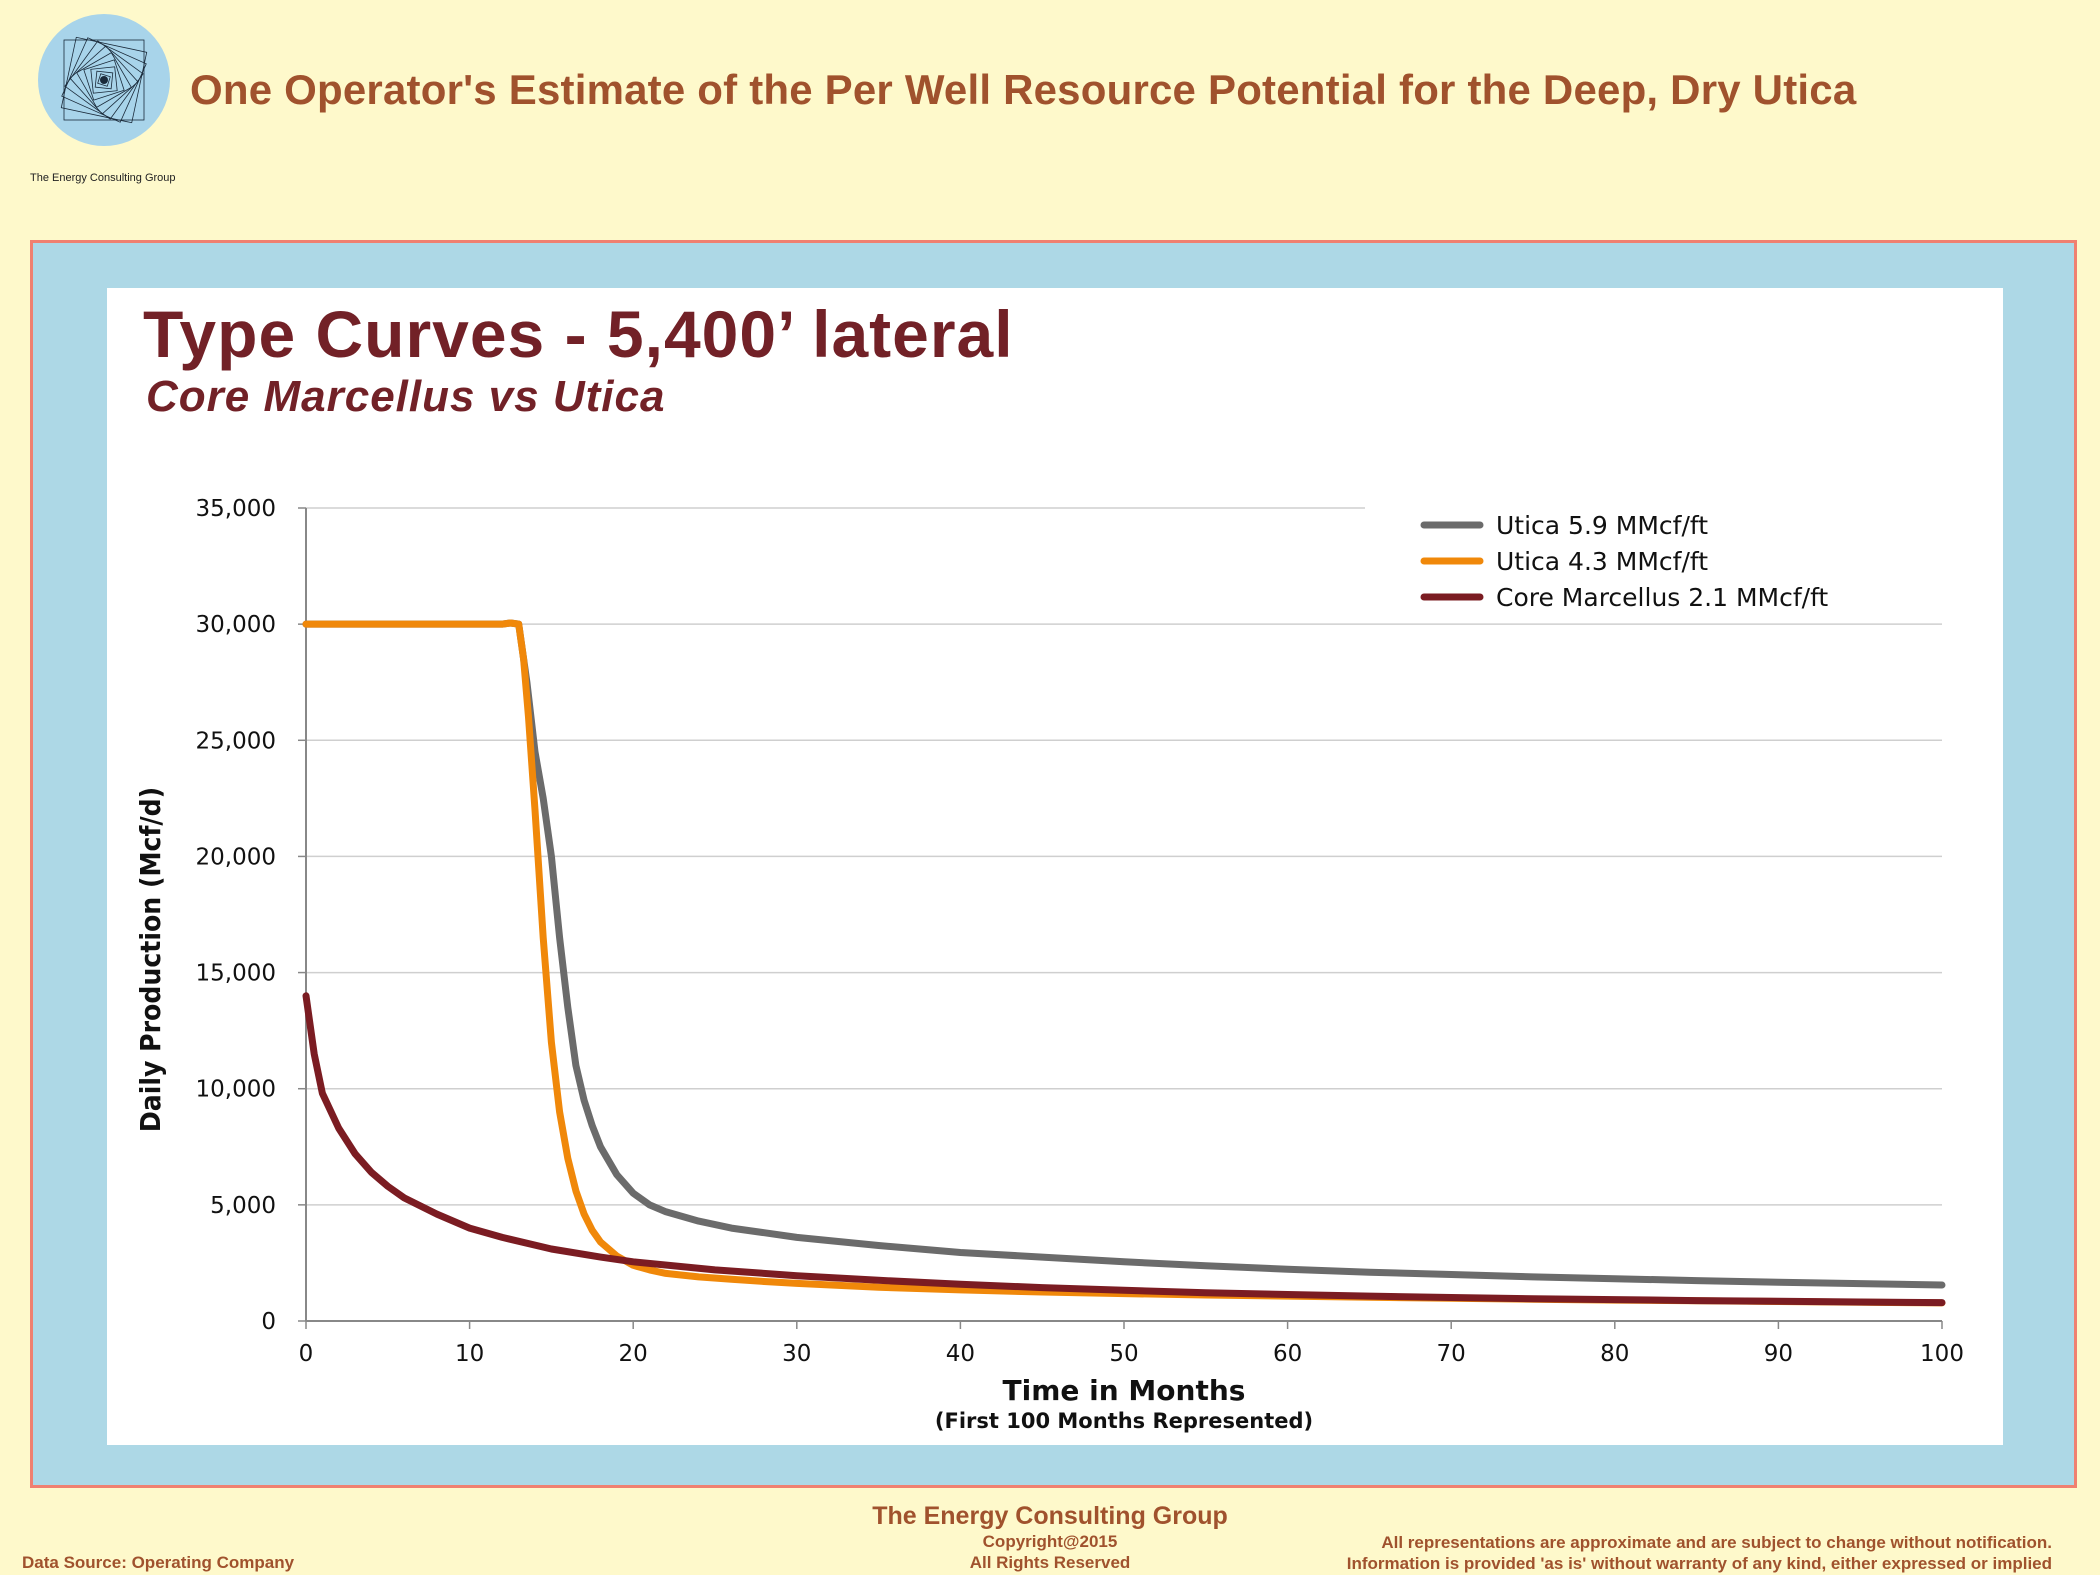 The image size is (2100, 1575). What do you see at coordinates (236, 625) in the screenshot?
I see `y-tick-label: 30,000` at bounding box center [236, 625].